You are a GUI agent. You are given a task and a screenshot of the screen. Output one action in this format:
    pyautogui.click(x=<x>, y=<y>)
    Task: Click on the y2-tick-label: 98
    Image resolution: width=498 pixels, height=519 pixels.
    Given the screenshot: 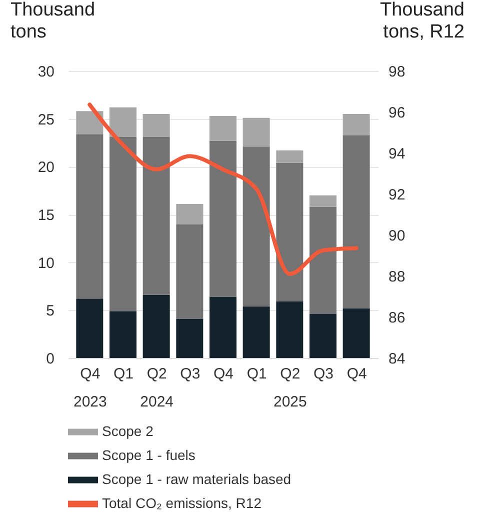 What is the action you would take?
    pyautogui.click(x=397, y=72)
    